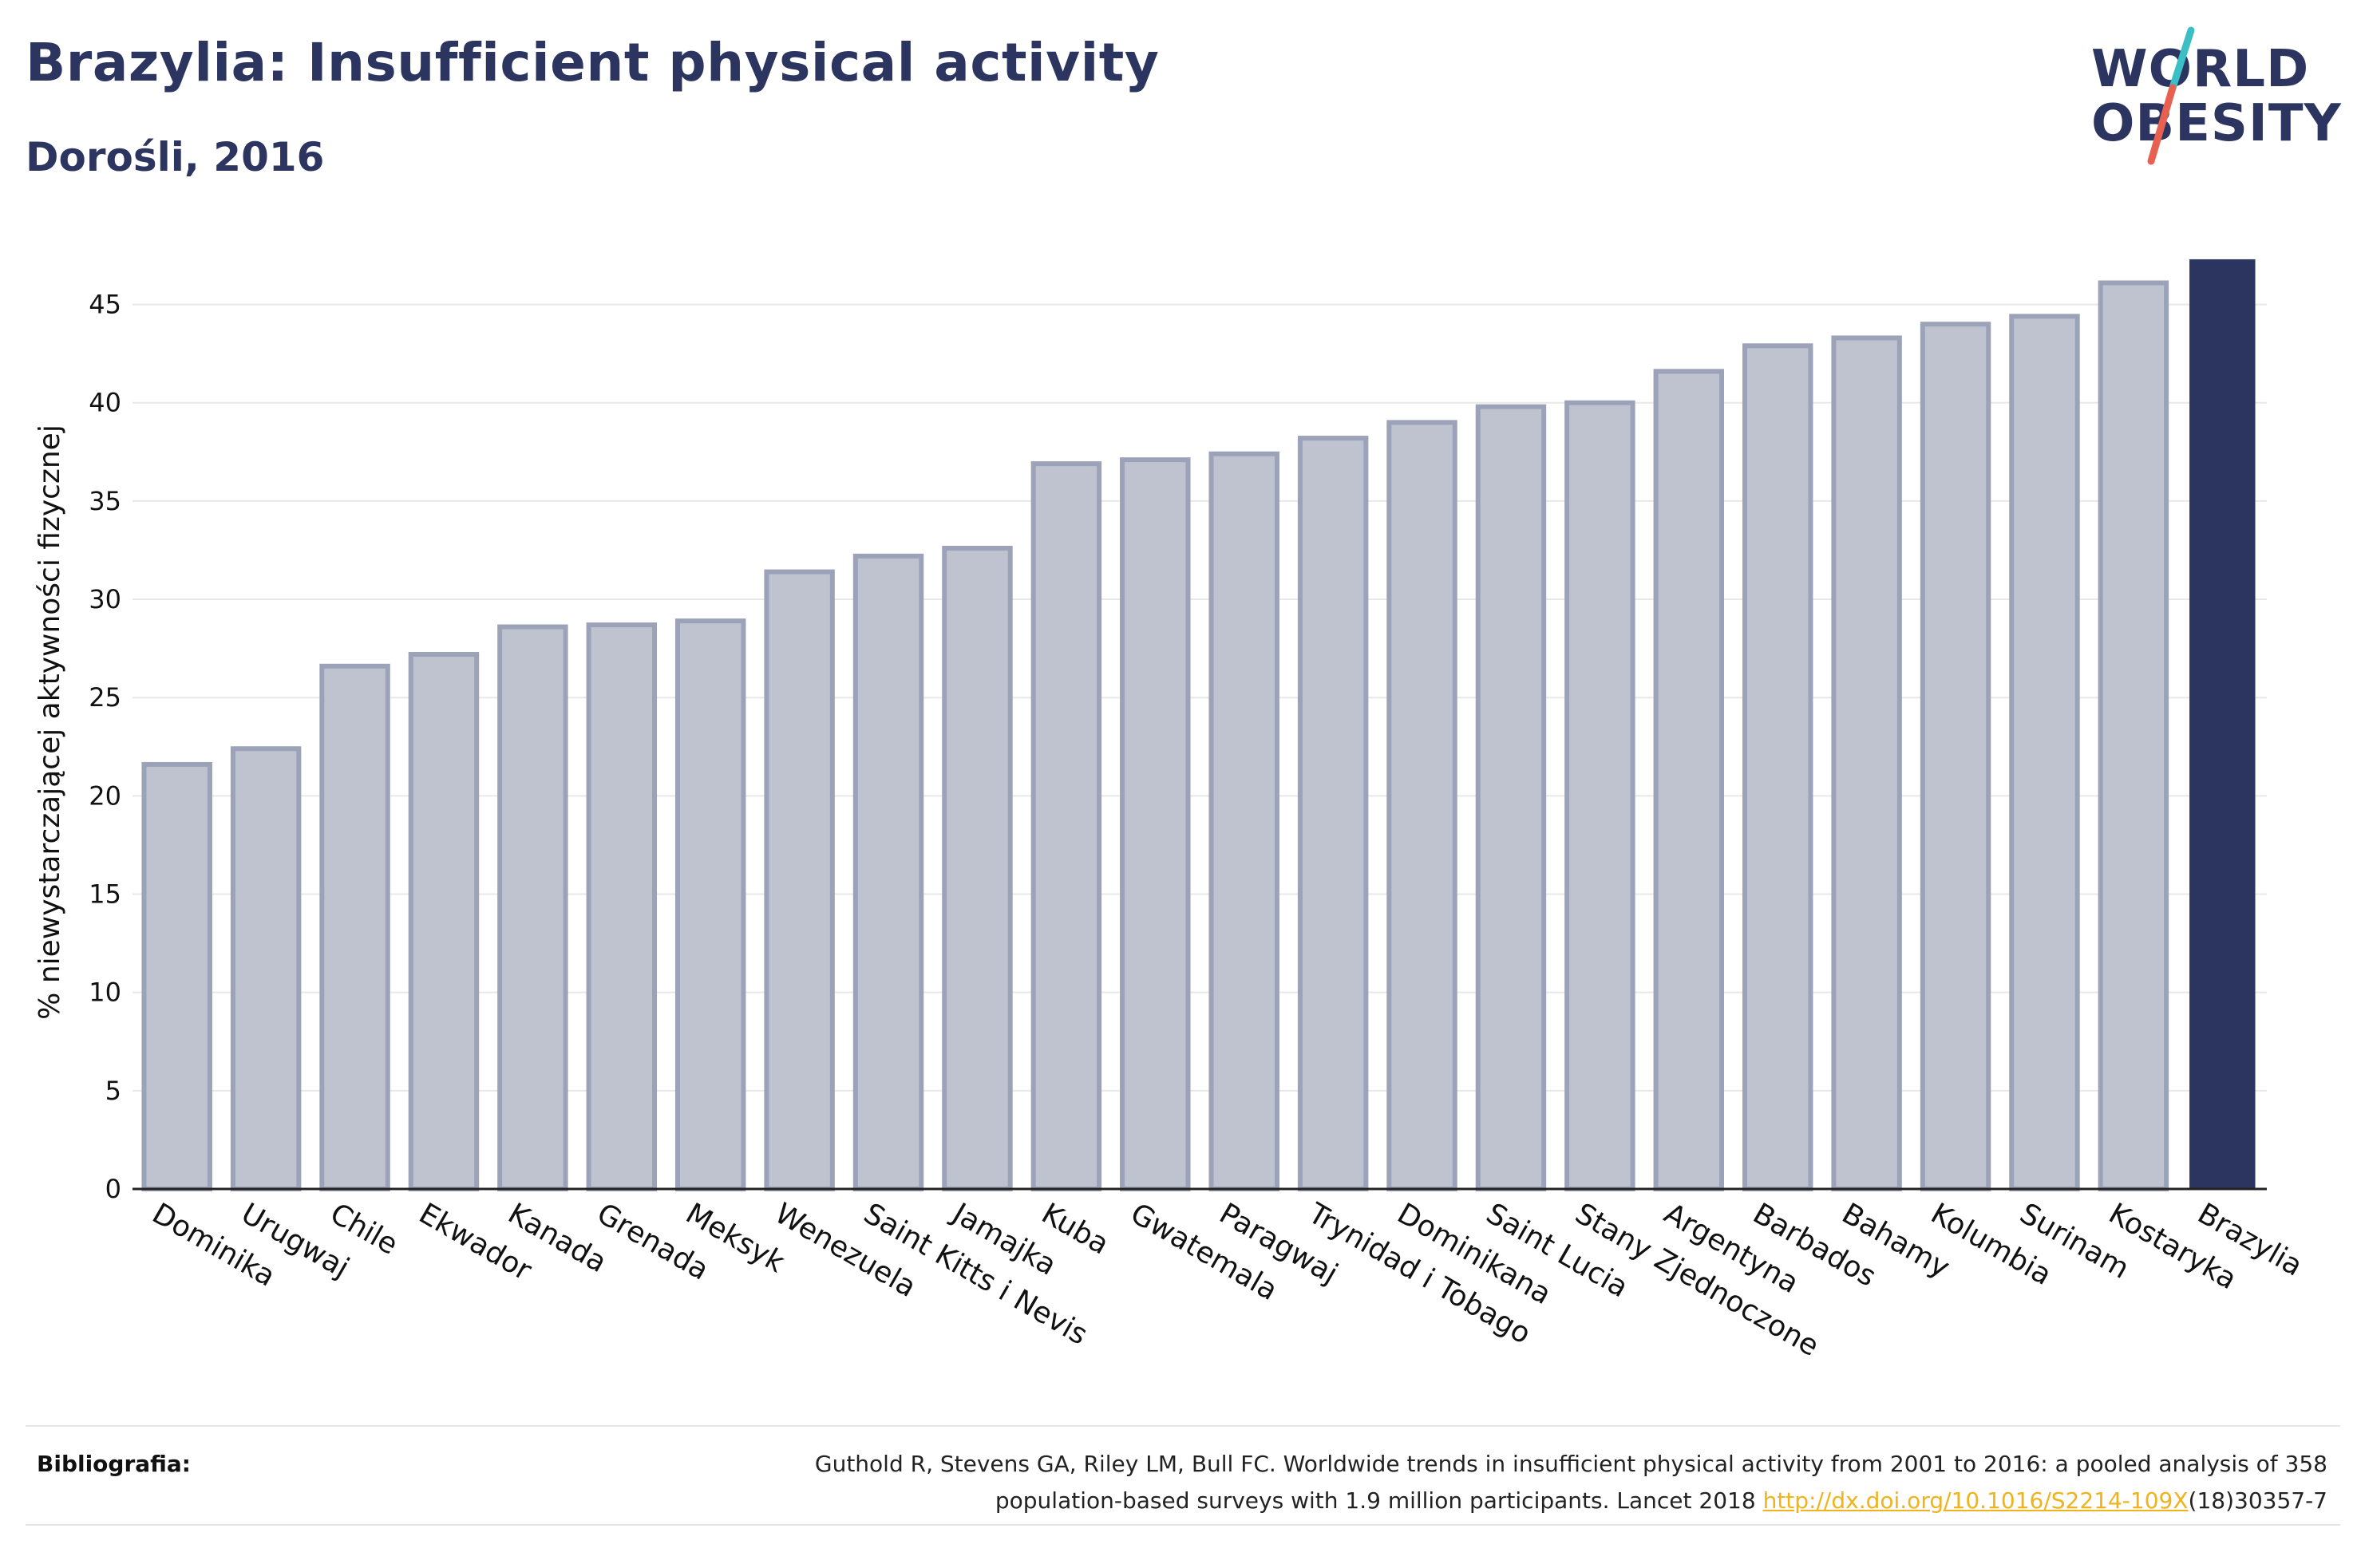  What do you see at coordinates (105, 305) in the screenshot?
I see `y-tick-label: 45` at bounding box center [105, 305].